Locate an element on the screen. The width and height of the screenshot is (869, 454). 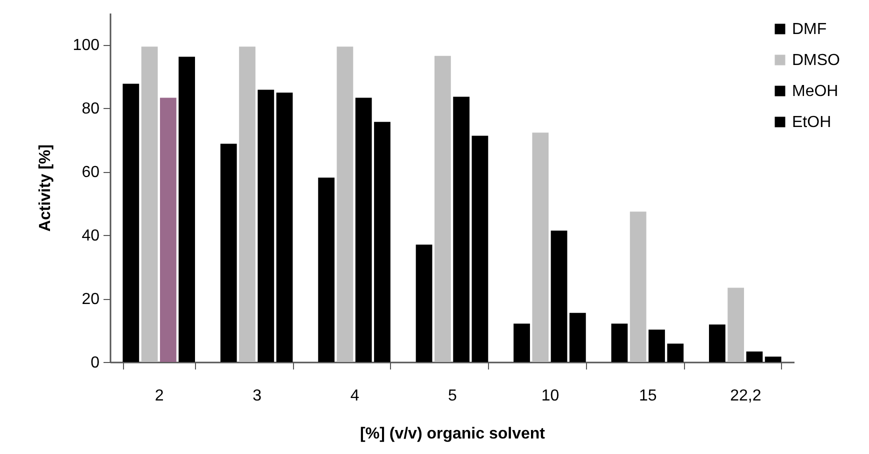
x-tick-label: 2 is located at coordinates (159, 396).